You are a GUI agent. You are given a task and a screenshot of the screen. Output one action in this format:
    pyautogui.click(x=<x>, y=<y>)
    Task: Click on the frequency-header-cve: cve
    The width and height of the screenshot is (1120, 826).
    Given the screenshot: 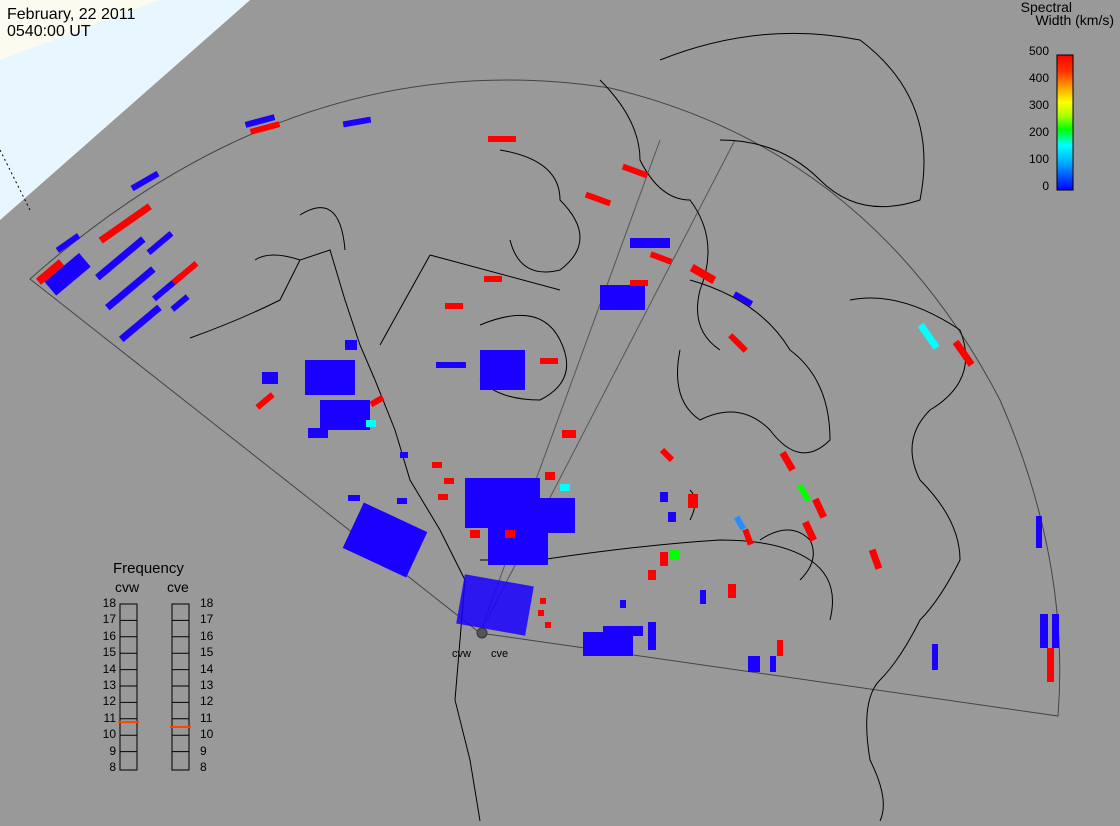 What is the action you would take?
    pyautogui.click(x=178, y=587)
    